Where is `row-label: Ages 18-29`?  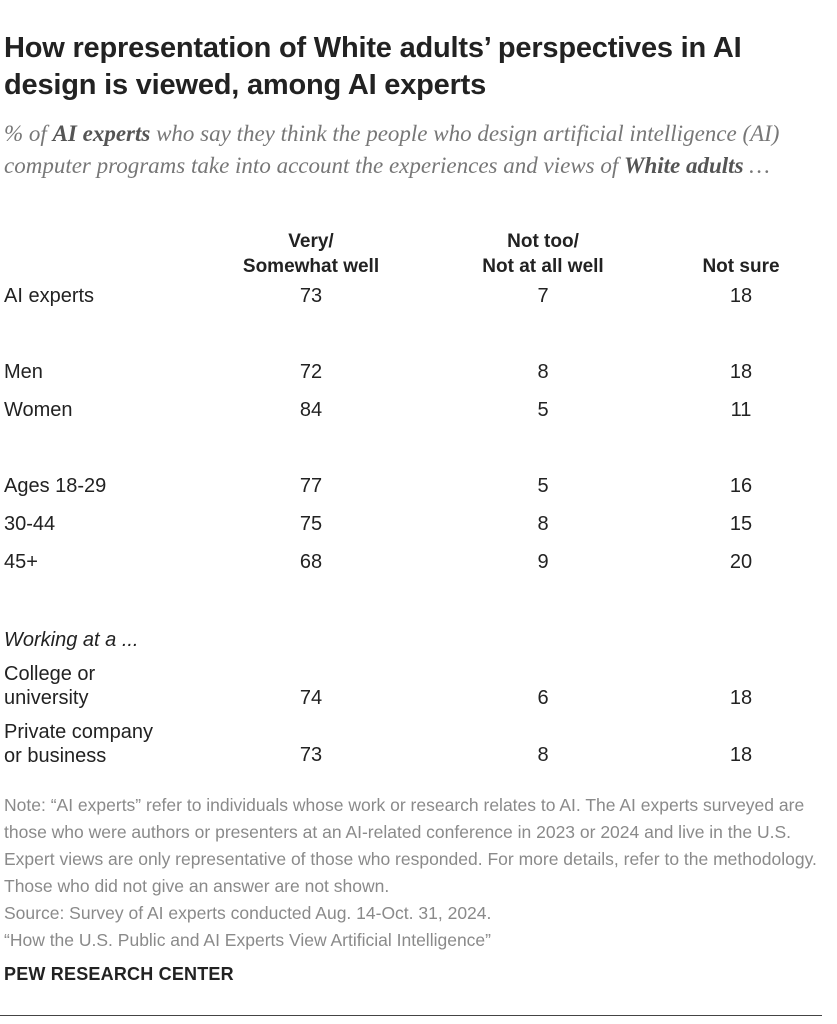
row-label: Ages 18-29 is located at coordinates (55, 486).